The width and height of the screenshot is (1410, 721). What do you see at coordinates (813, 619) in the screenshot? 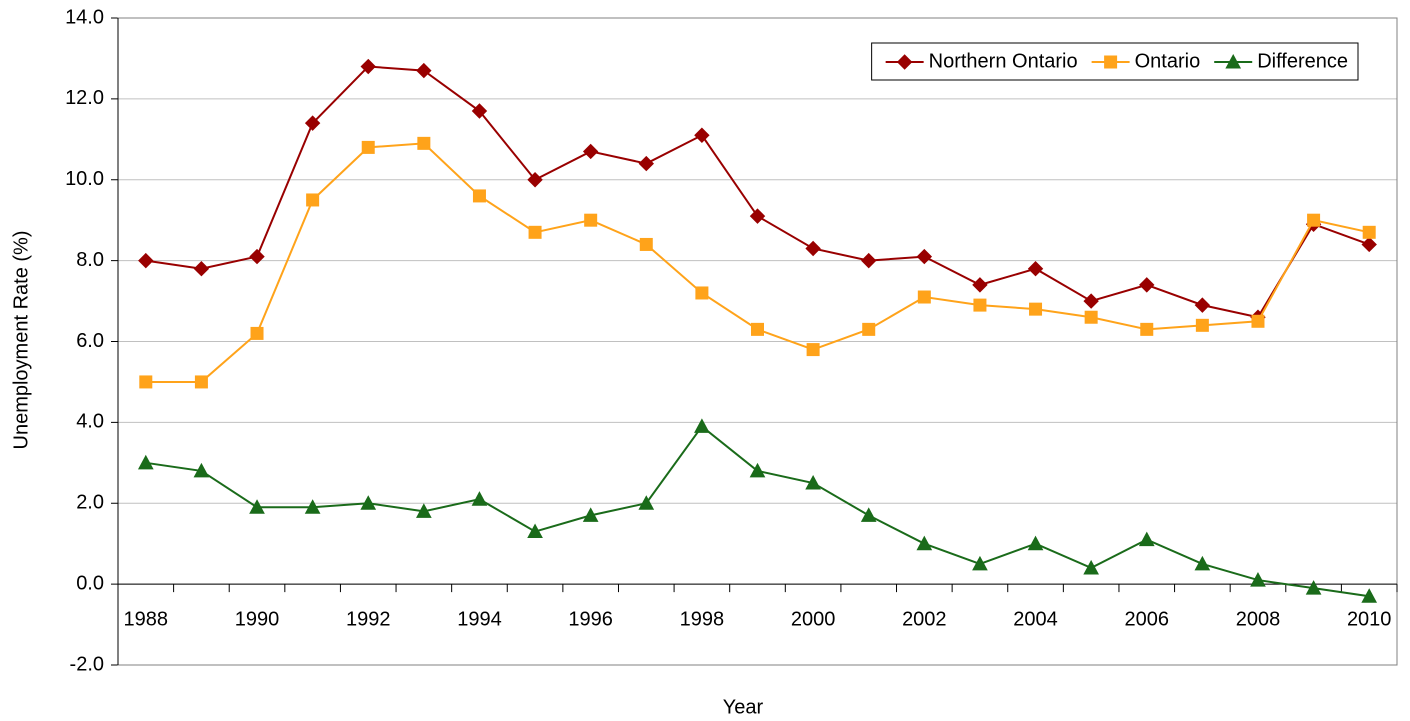
I see `x-tick-label: 2000` at bounding box center [813, 619].